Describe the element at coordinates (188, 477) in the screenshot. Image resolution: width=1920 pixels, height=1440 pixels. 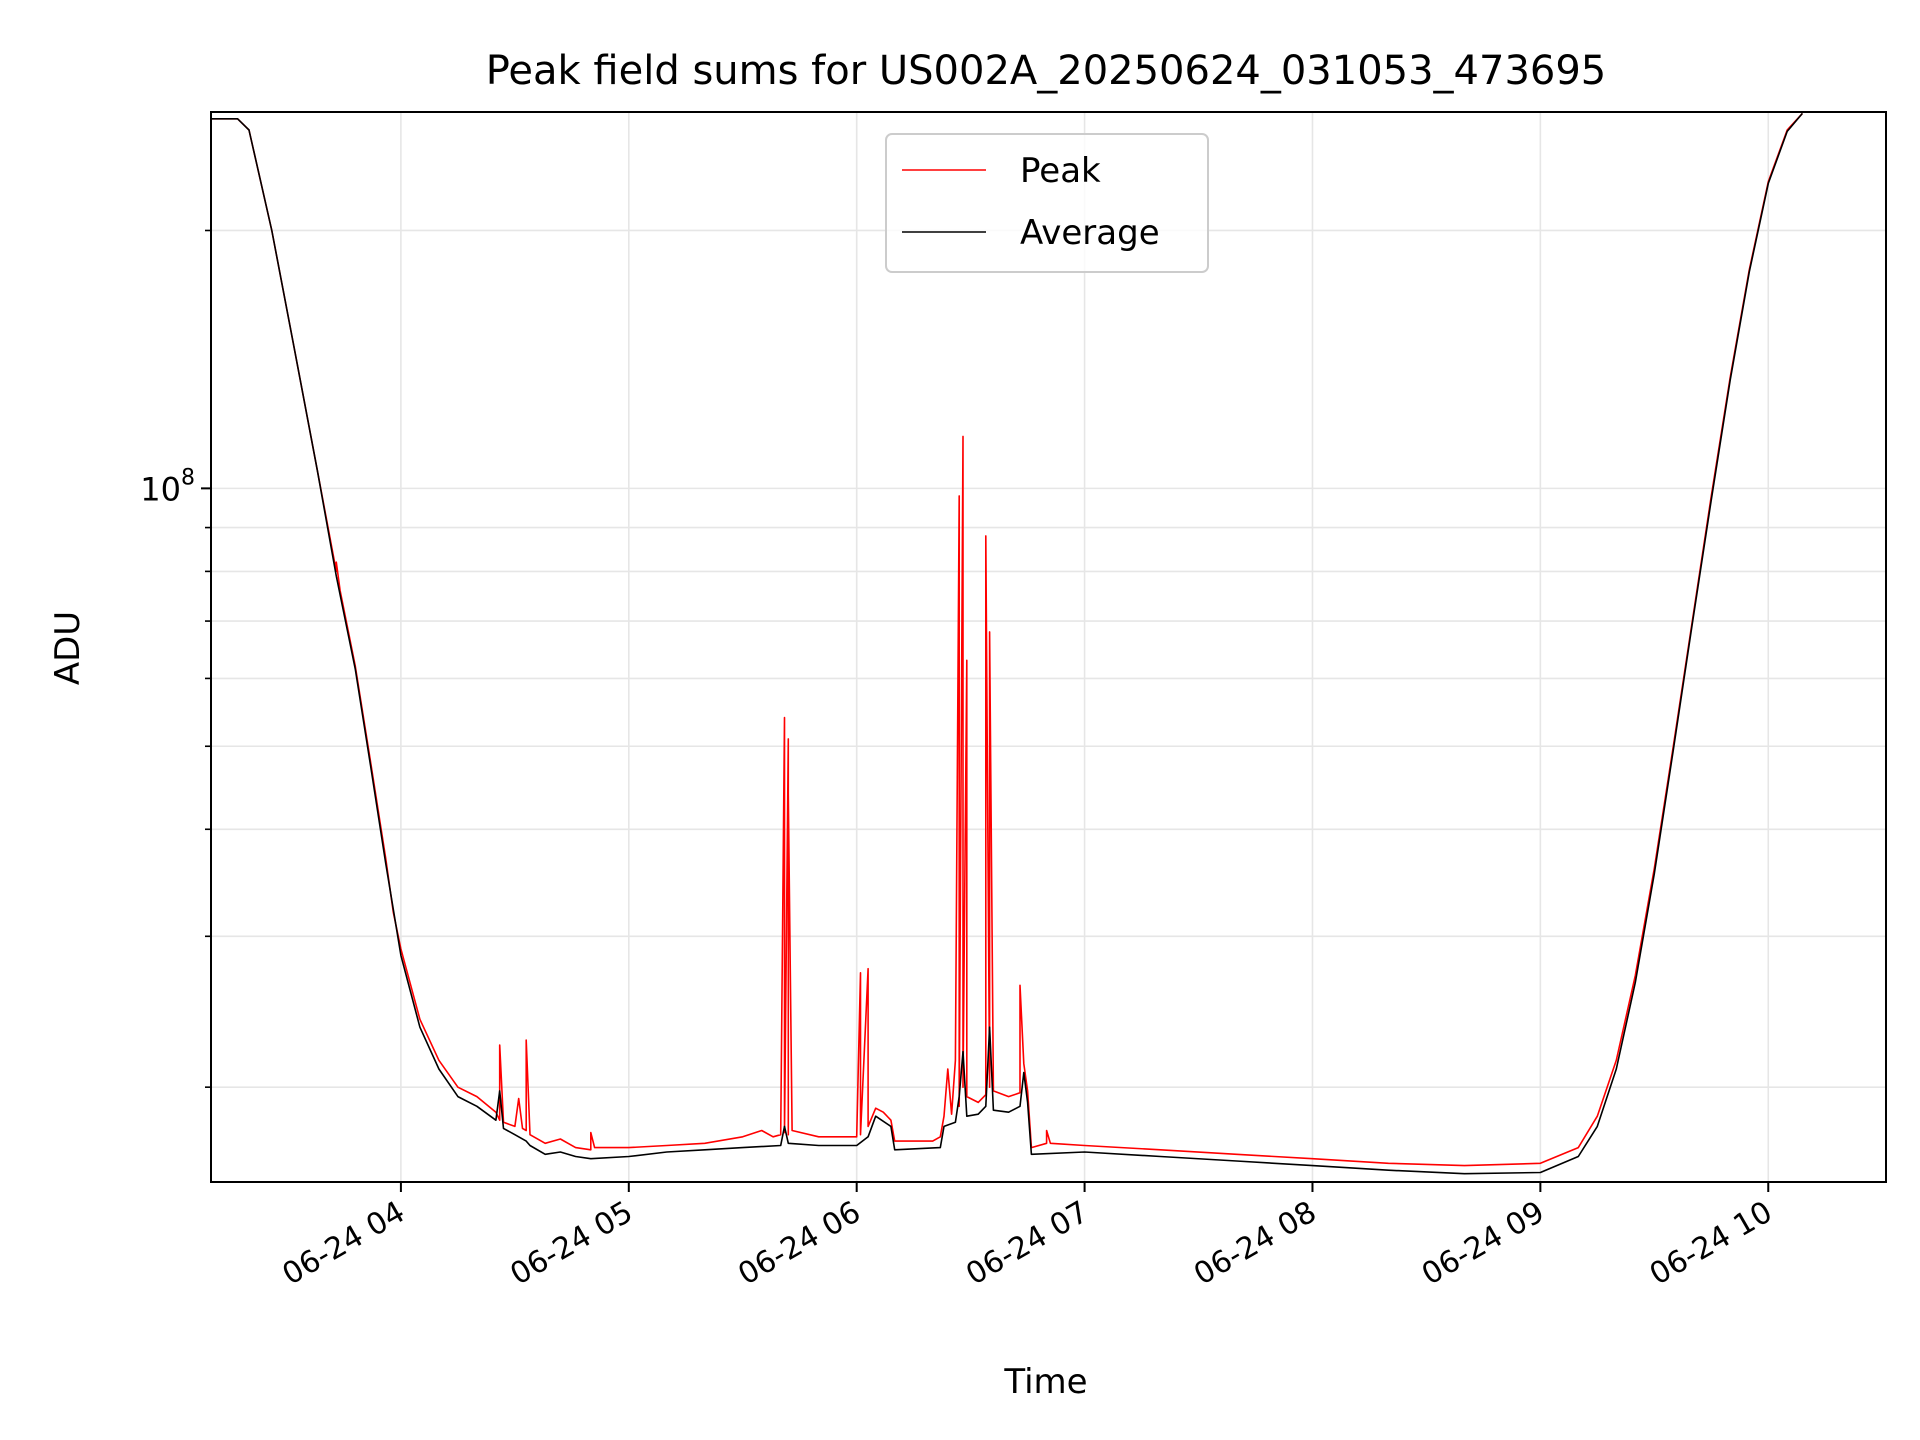
I see `y-tick-label-exponent: 8` at that location.